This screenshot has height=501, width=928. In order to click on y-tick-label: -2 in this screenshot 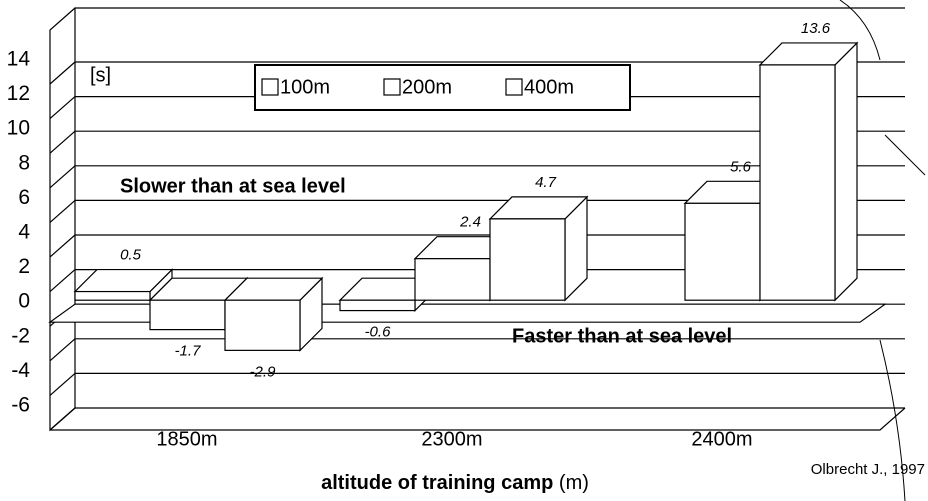, I will do `click(20, 335)`.